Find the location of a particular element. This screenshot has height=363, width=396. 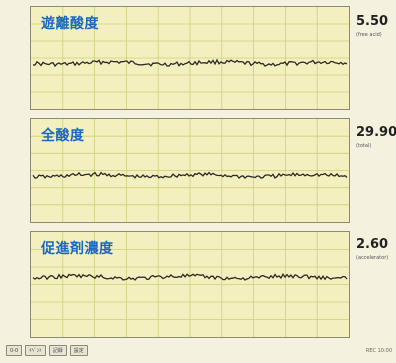

toolbar-button-reset: 0-0 is located at coordinates (14, 350).